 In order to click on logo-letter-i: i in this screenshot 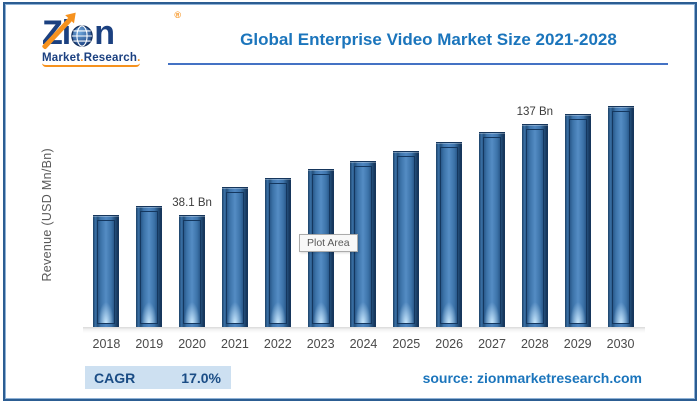, I will do `click(66, 33)`.